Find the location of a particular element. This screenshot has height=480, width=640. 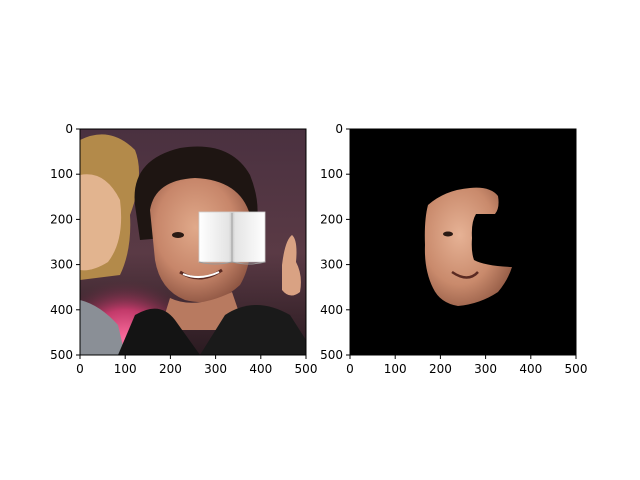

right-x-tick-label: 300 is located at coordinates (485, 369).